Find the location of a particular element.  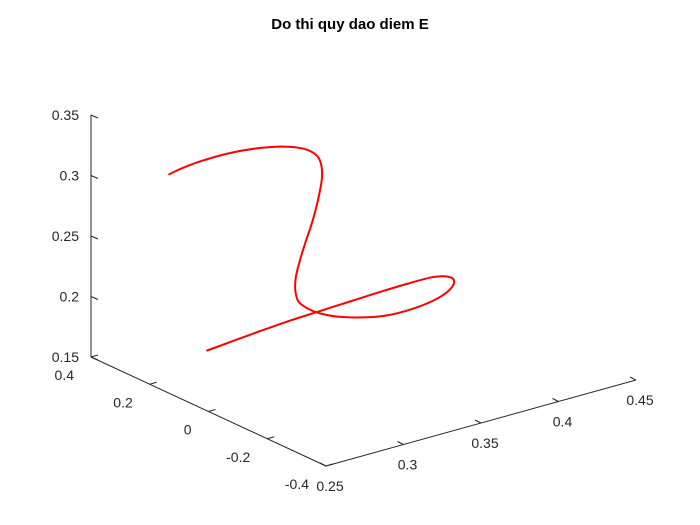

z-tick-label: 0.25 is located at coordinates (65, 236).